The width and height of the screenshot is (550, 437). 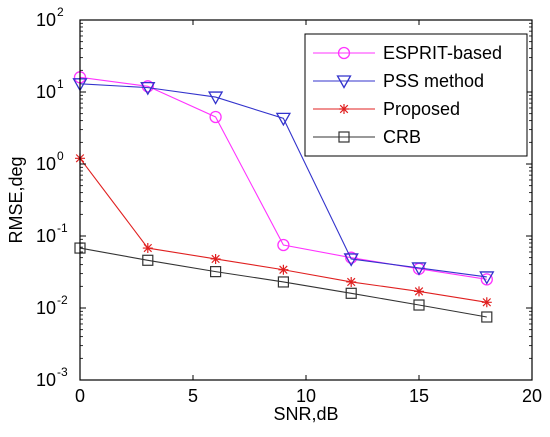 I want to click on x-tick-label: 20, so click(x=532, y=396).